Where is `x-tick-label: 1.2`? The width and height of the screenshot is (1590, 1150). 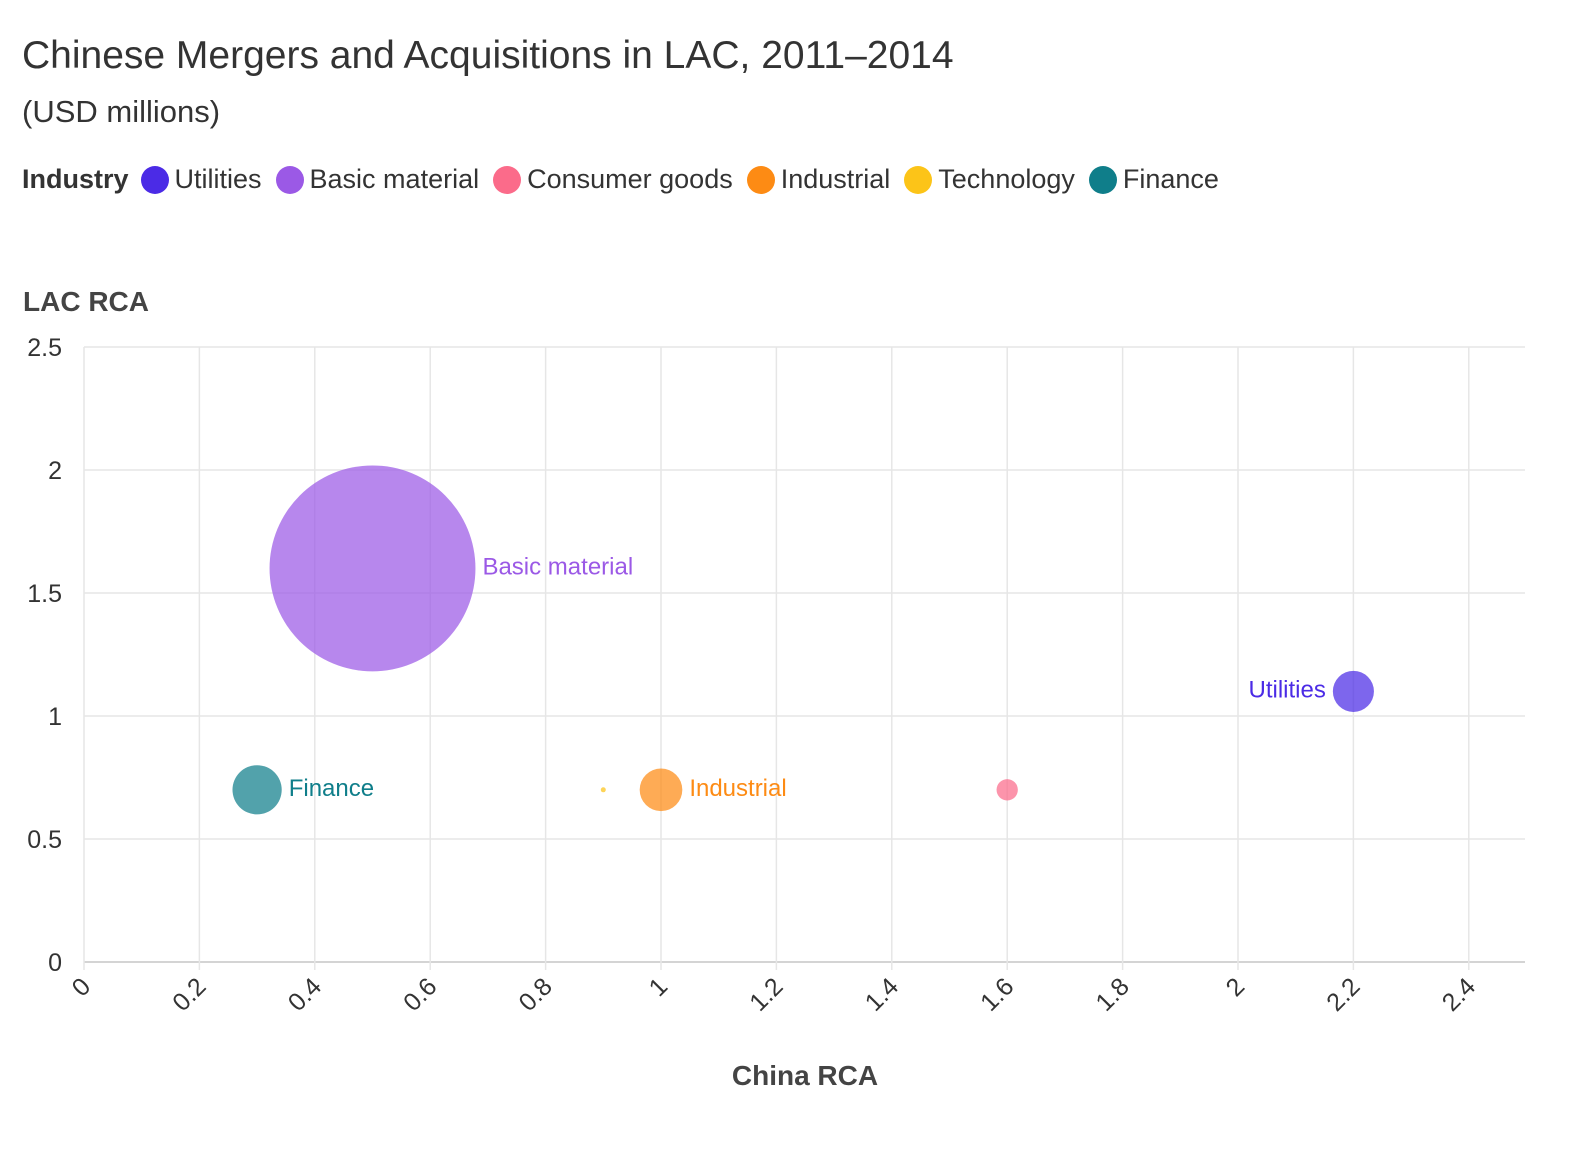 x-tick-label: 1.2 is located at coordinates (766, 994).